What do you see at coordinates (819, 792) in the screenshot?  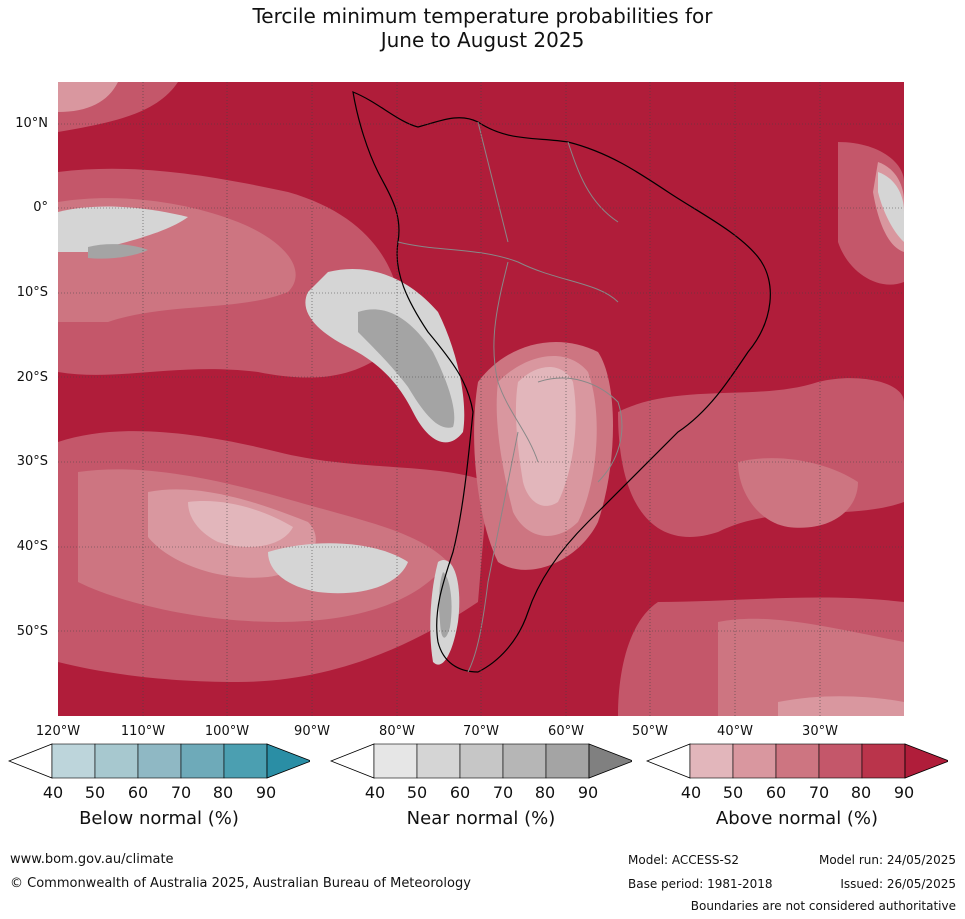 I see `cbar2-tick: 70` at bounding box center [819, 792].